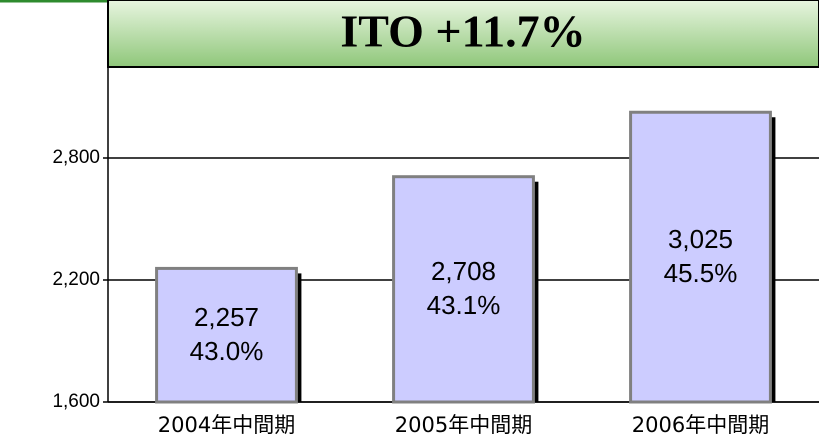 This screenshot has height=437, width=819. I want to click on share-label: 45.5%, so click(701, 273).